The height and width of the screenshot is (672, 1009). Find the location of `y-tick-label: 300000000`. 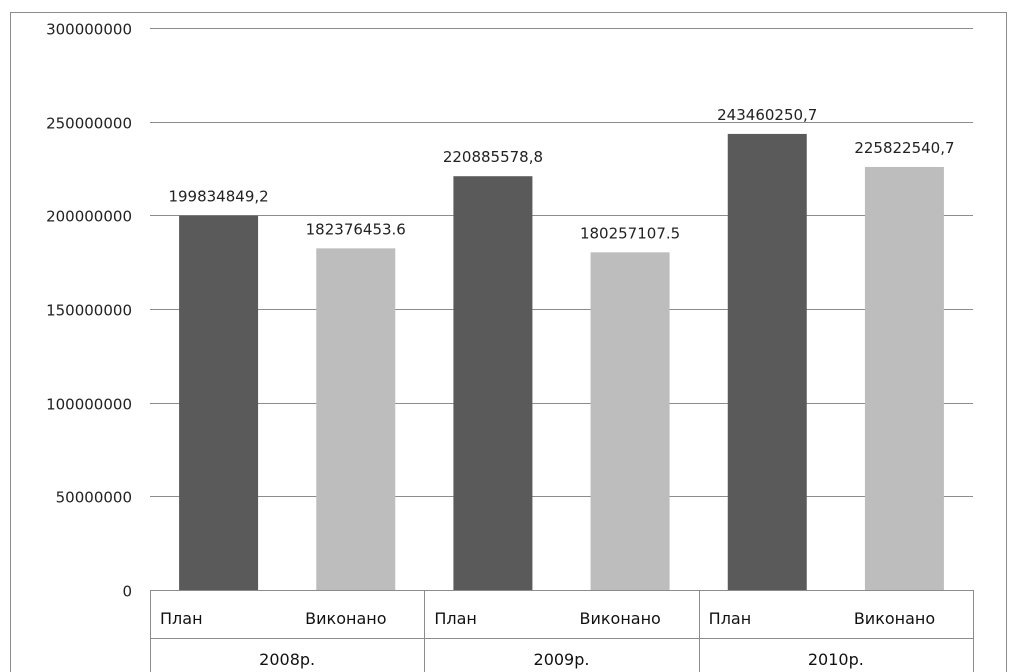

y-tick-label: 300000000 is located at coordinates (89, 30).